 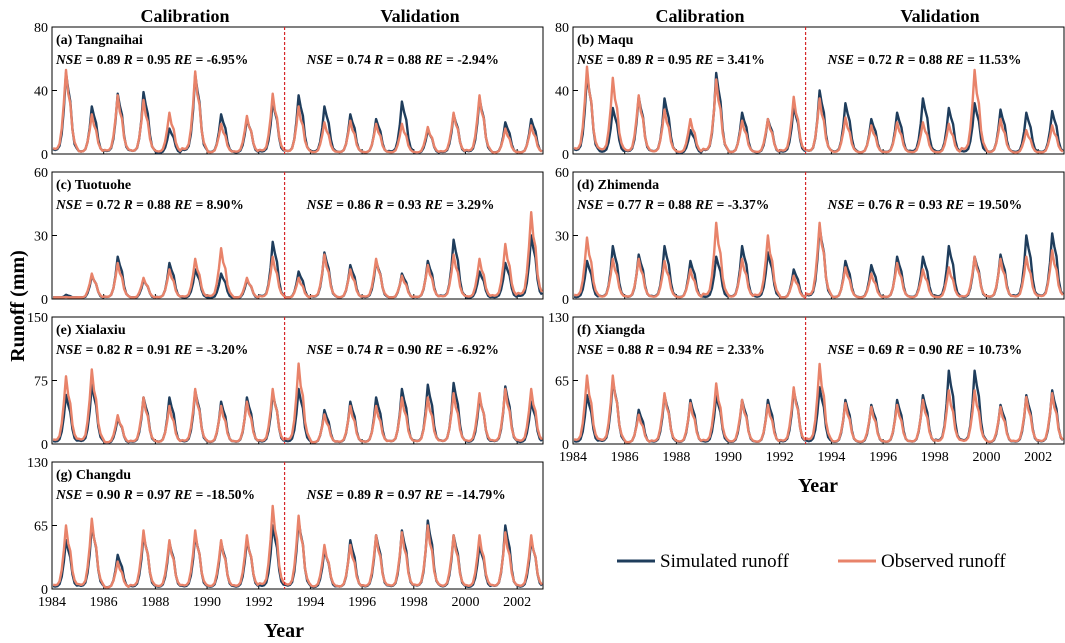 What do you see at coordinates (670, 349) in the screenshot?
I see `calibration-metrics: NSE = 0.88 R = 0.94 RE = 2.33%` at bounding box center [670, 349].